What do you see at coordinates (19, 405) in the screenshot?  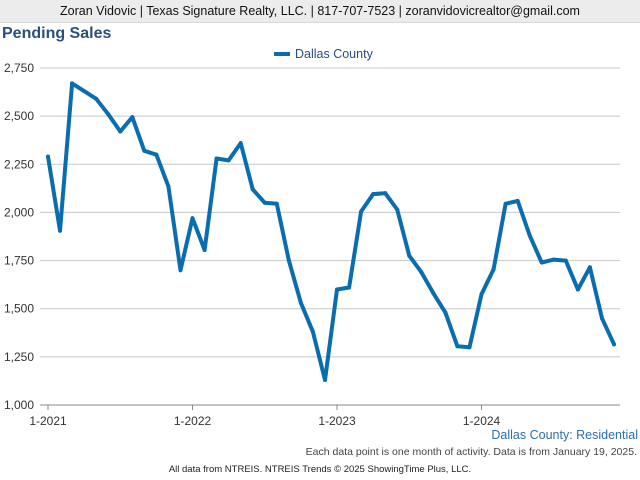 I see `y-tick-label: 1,000` at bounding box center [19, 405].